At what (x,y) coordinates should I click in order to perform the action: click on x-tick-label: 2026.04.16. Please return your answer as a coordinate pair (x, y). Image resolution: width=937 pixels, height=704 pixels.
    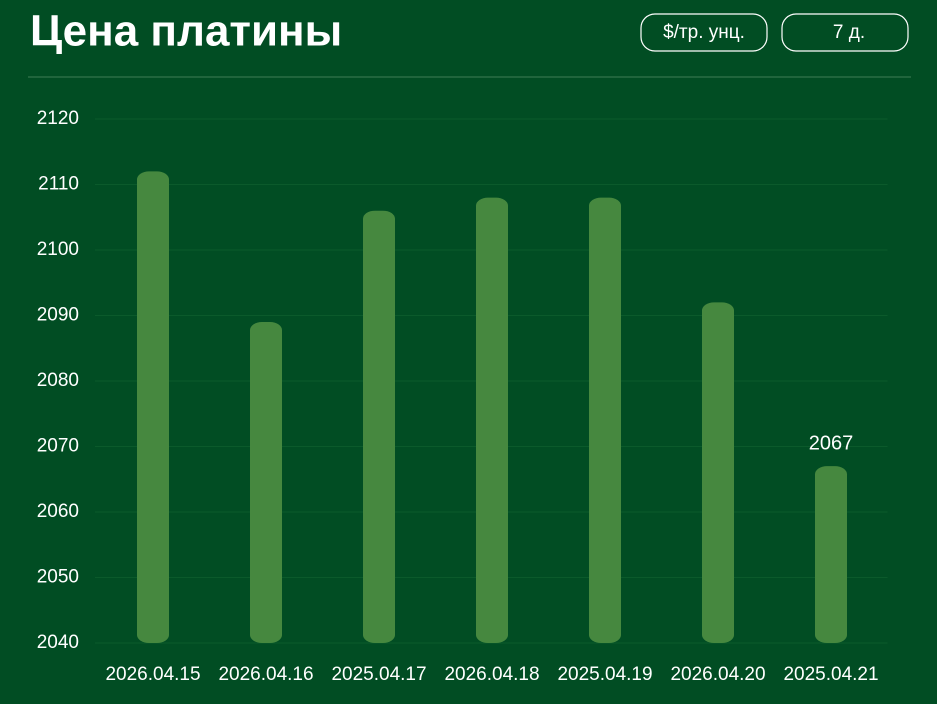
    Looking at the image, I should click on (265, 674).